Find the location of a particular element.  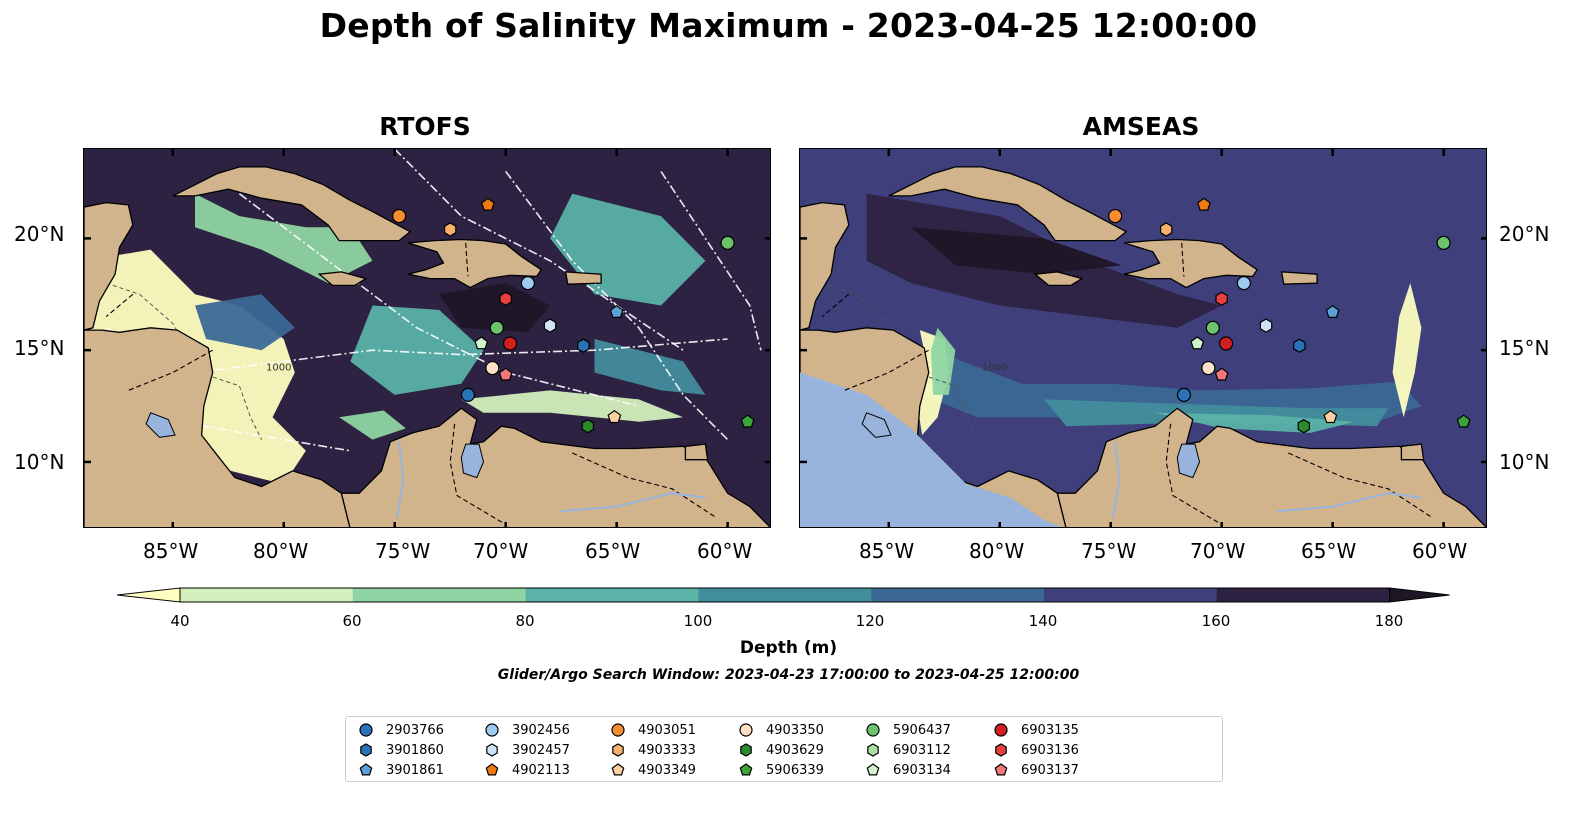

panel-title-rtofs: RTOFS is located at coordinates (425, 126).